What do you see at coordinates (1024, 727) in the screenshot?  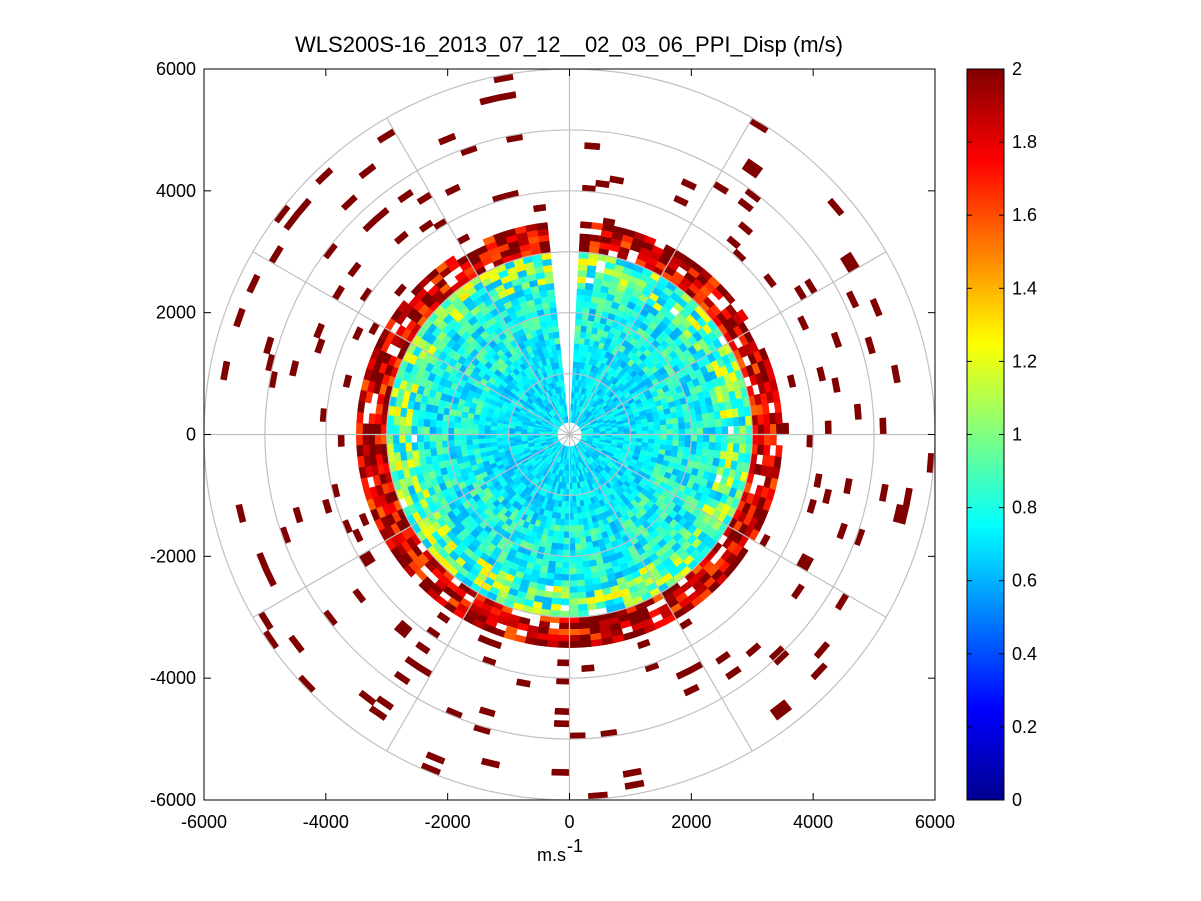 I see `colorbar-tick-label: 0.2` at bounding box center [1024, 727].